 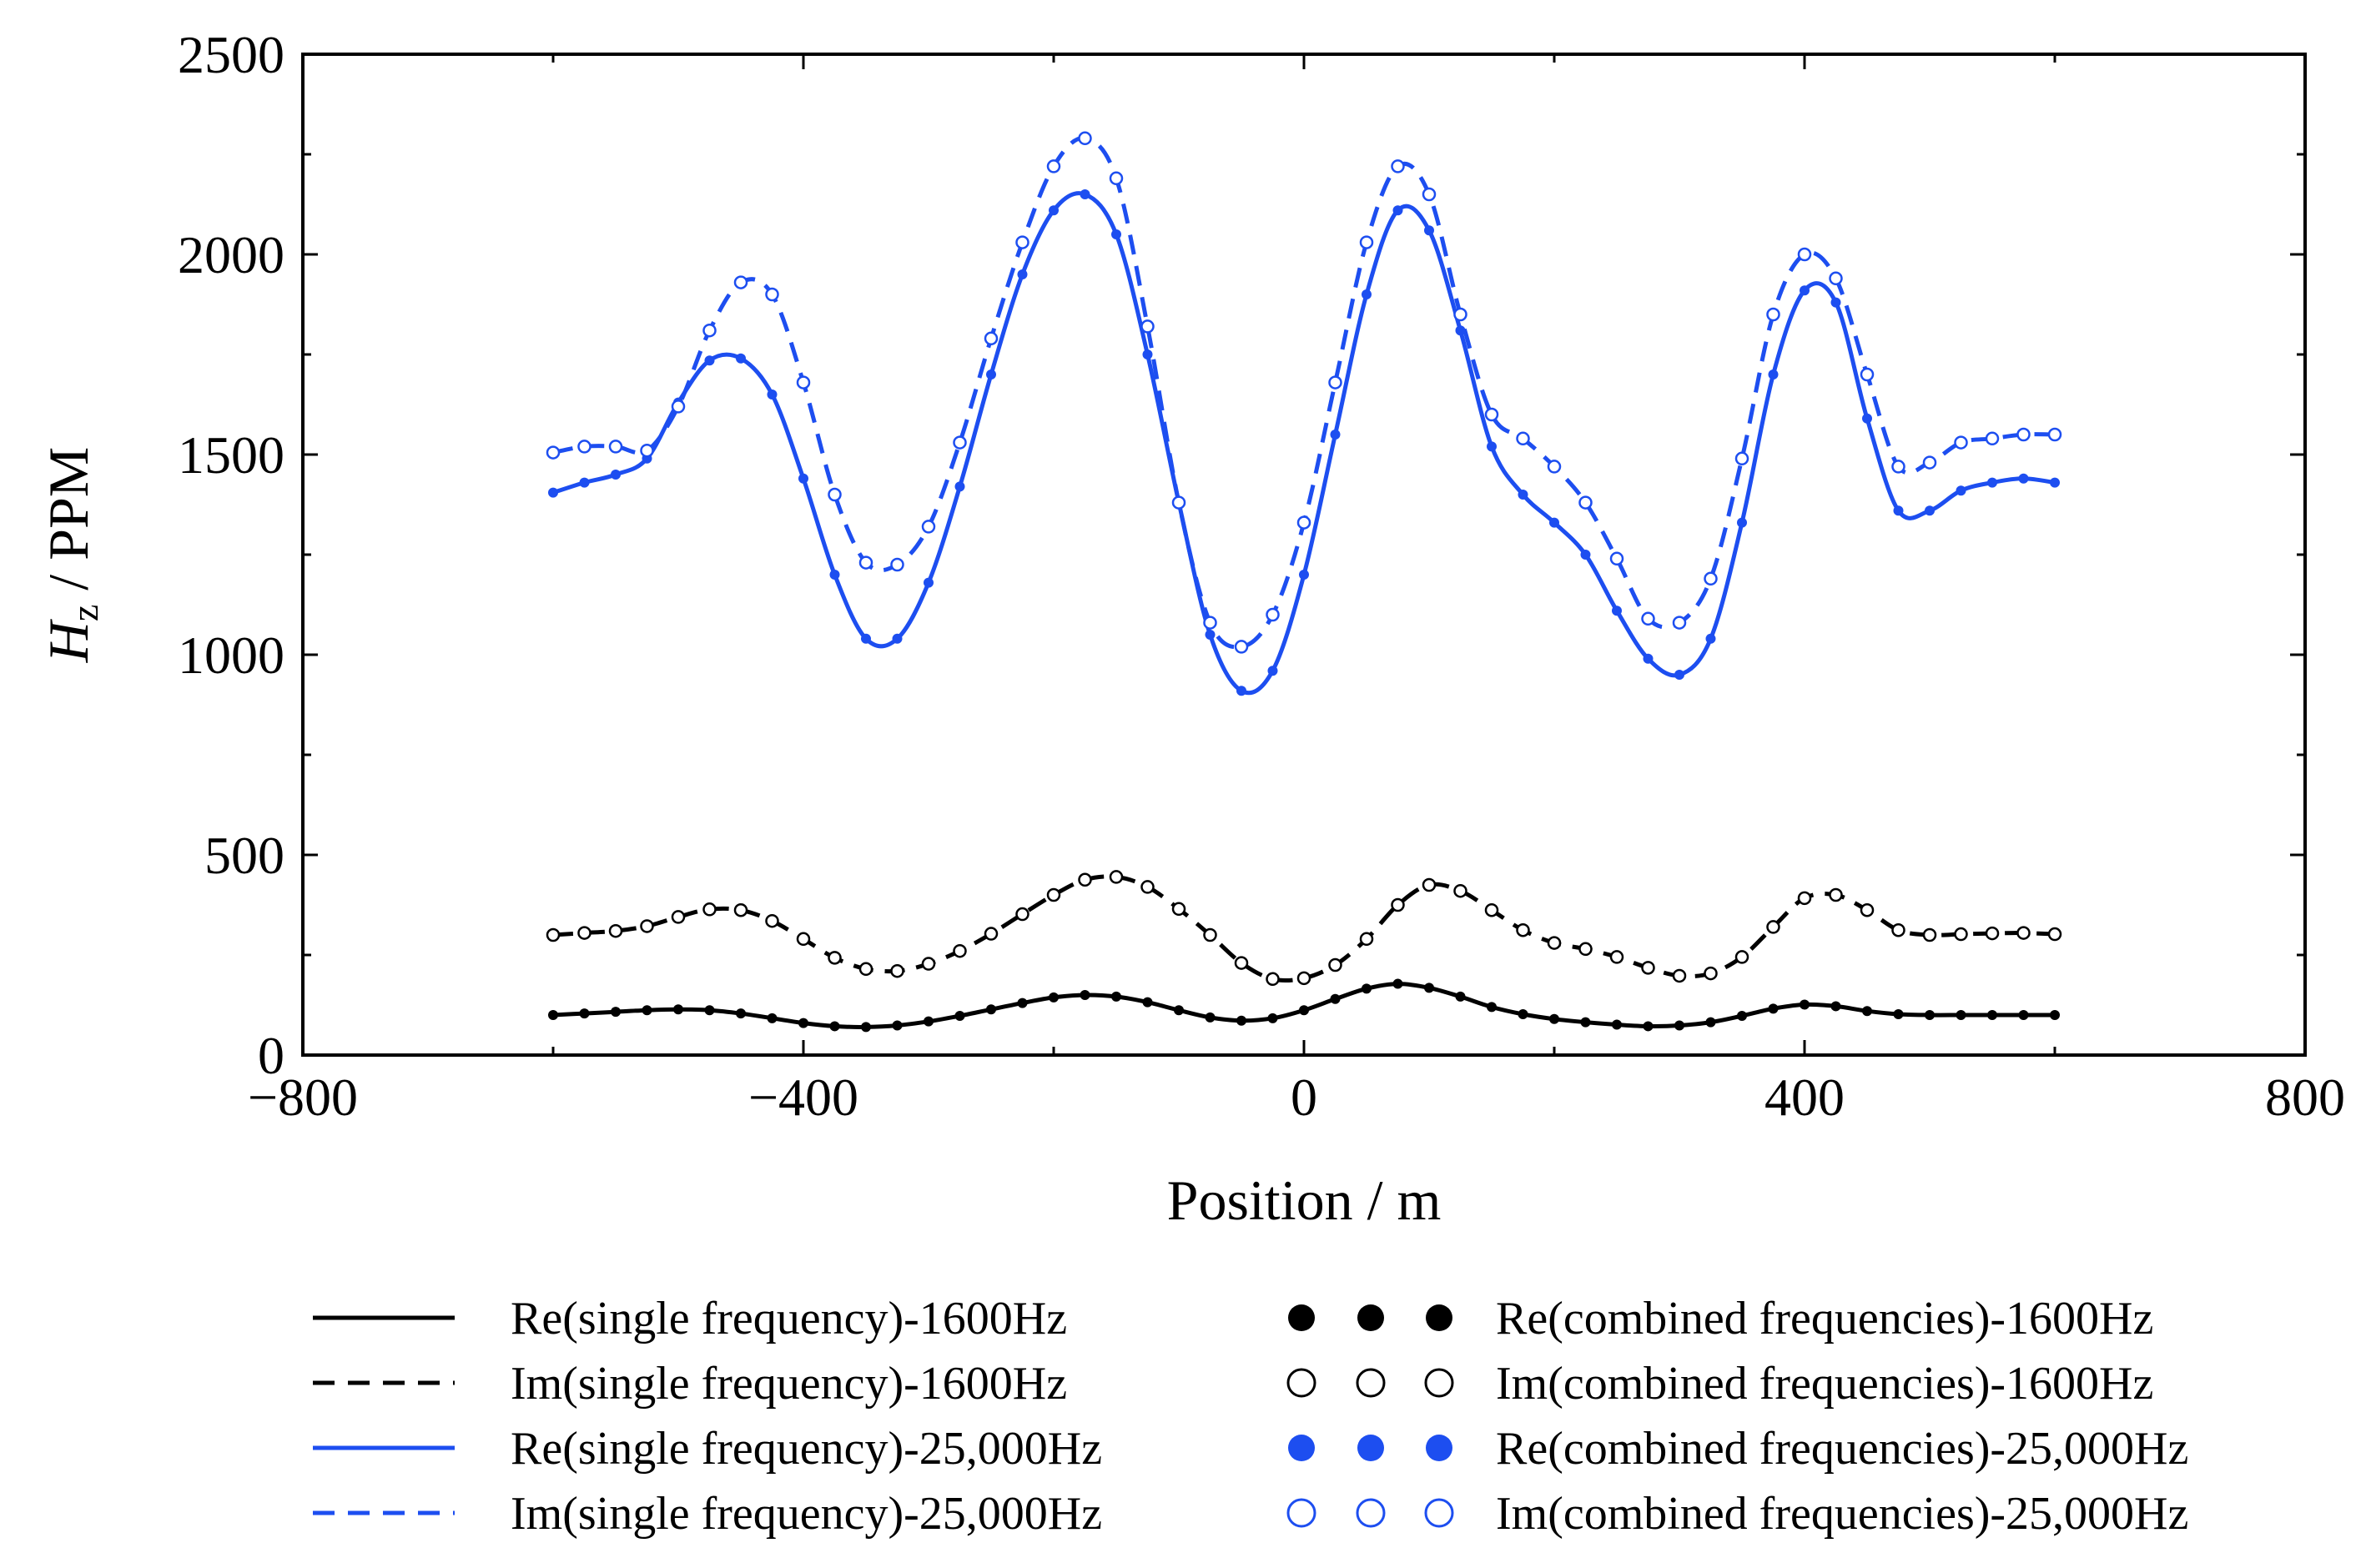 What do you see at coordinates (231, 254) in the screenshot?
I see `y-tick-label: 2000` at bounding box center [231, 254].